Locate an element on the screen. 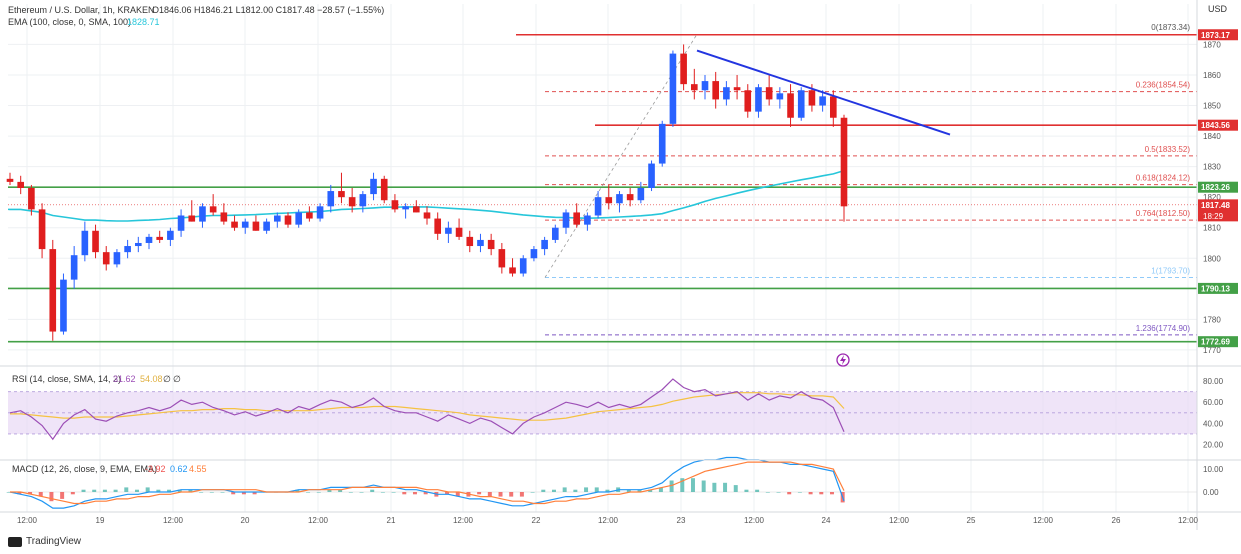 This screenshot has width=1241, height=554. signal-value: 4.55 is located at coordinates (198, 469).